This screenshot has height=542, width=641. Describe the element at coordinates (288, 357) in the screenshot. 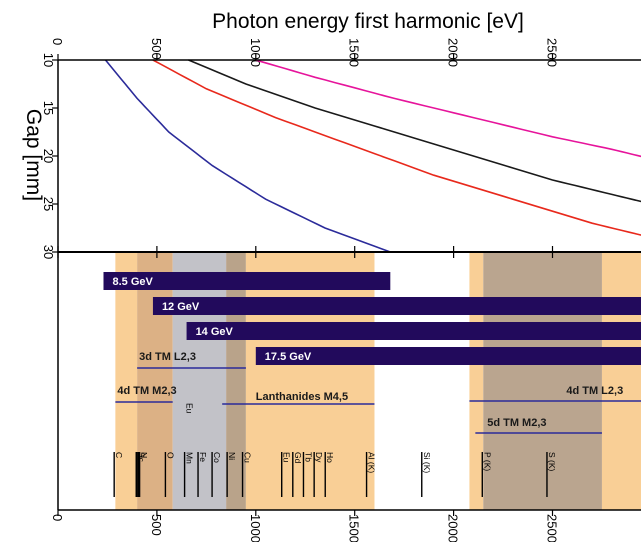

I see `energy-bar-label-3: 17.5 GeV` at that location.